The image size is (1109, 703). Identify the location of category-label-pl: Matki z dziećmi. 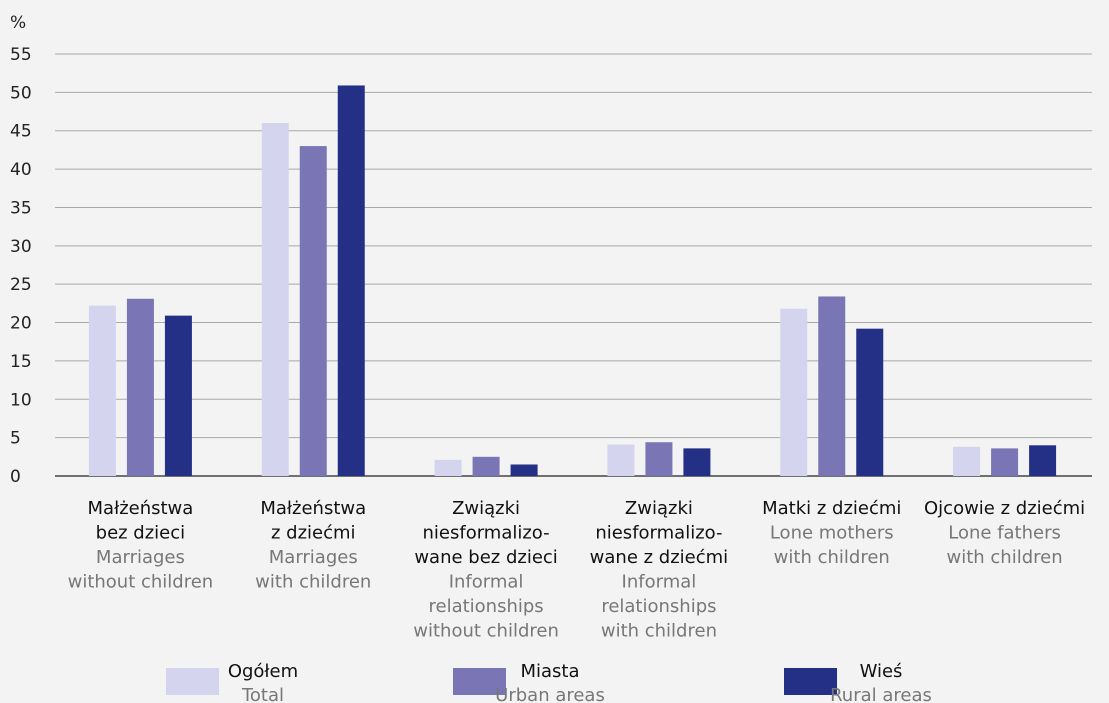
(831, 508).